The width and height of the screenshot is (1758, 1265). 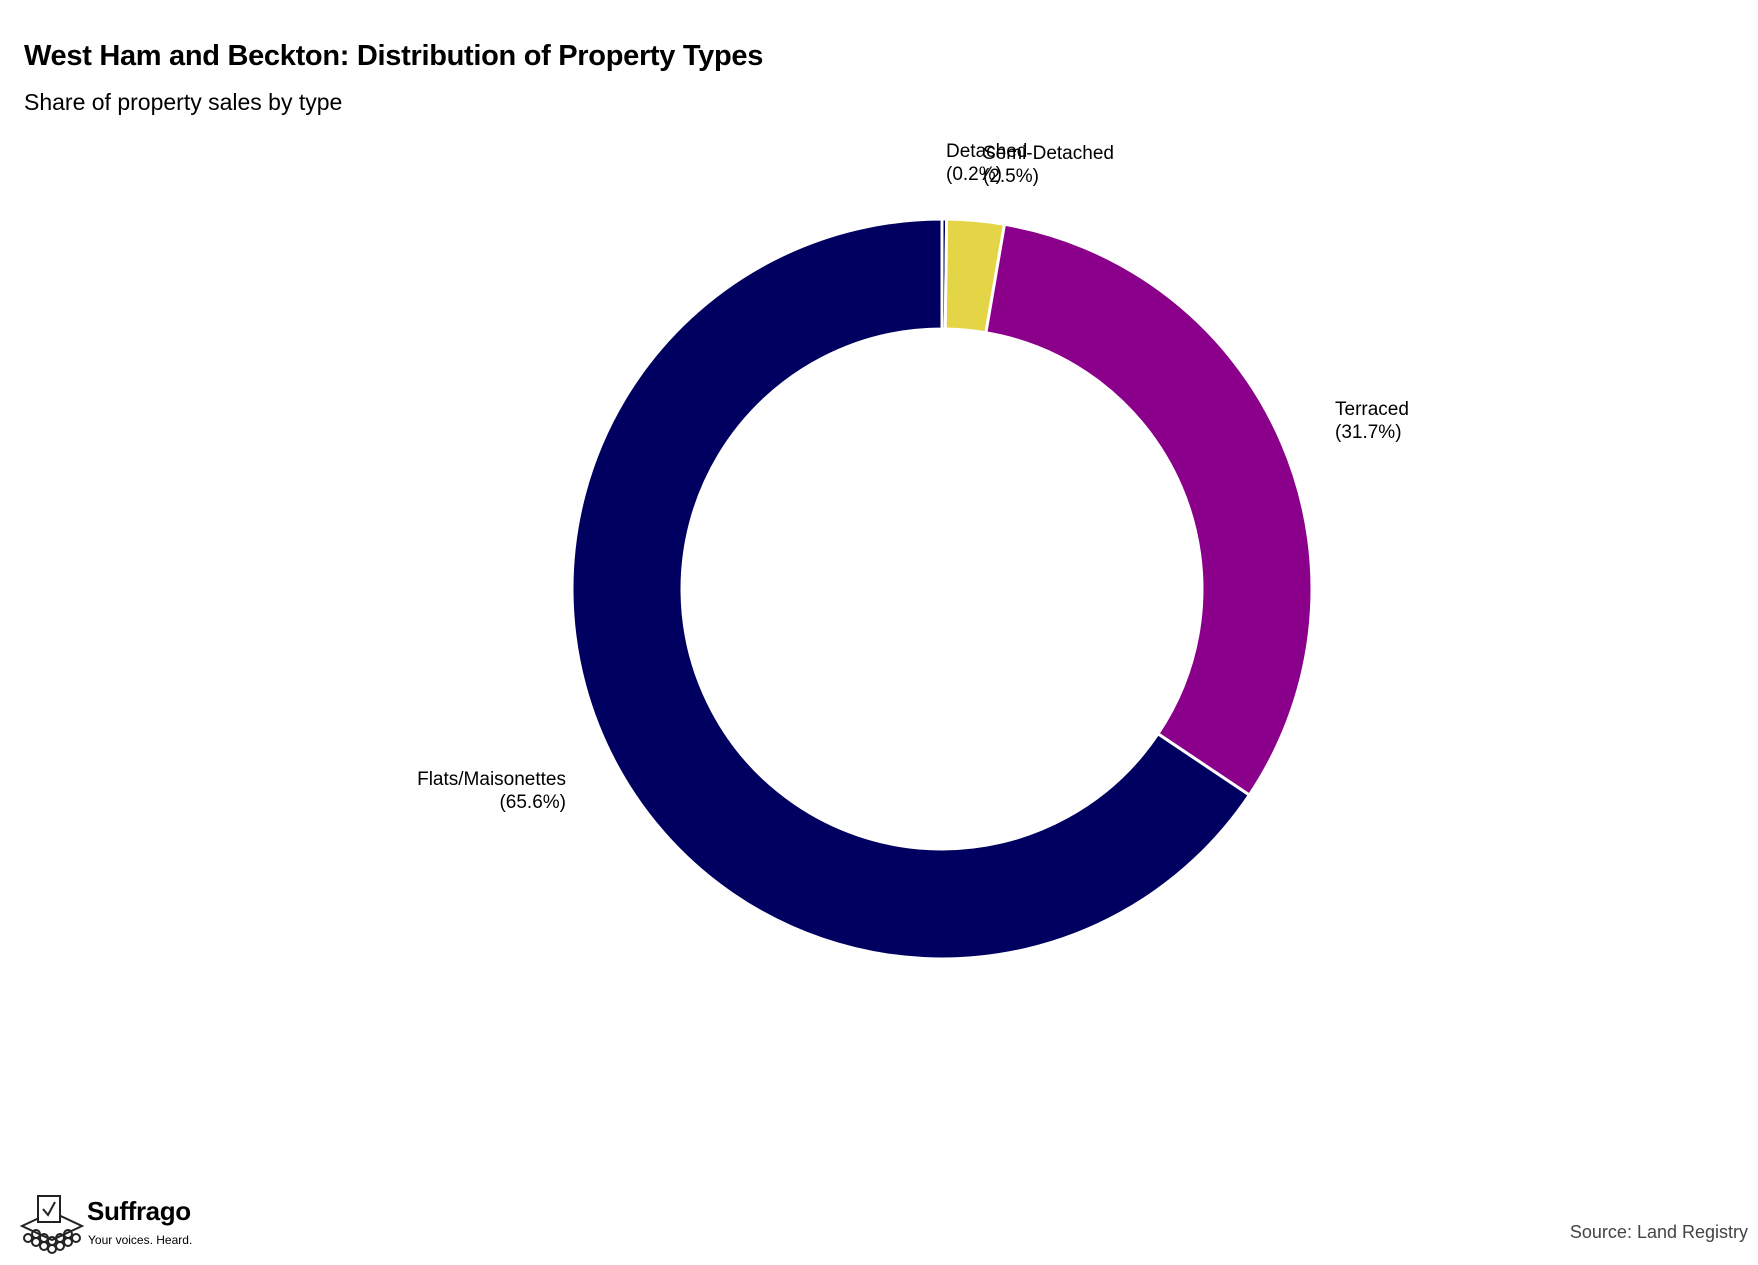 I want to click on label-terraced: Terraced (31.7%), so click(x=1372, y=421).